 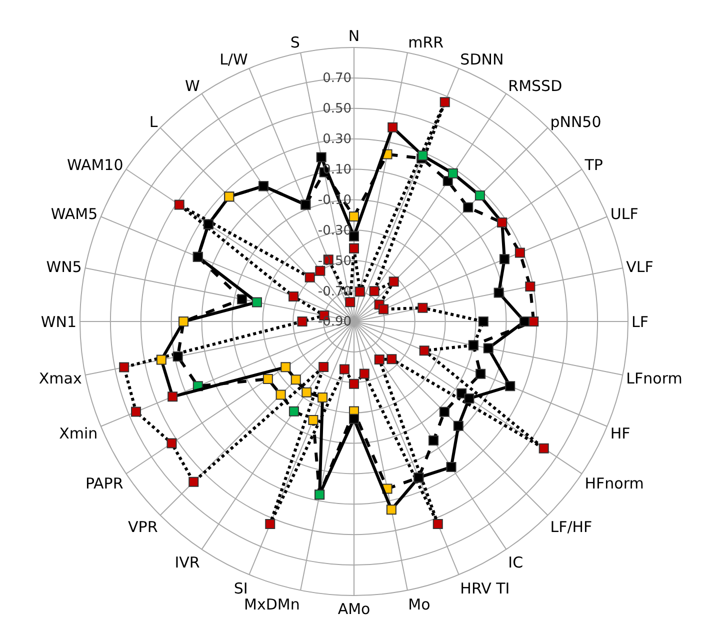 I want to click on spoke-label: TP, so click(x=593, y=165).